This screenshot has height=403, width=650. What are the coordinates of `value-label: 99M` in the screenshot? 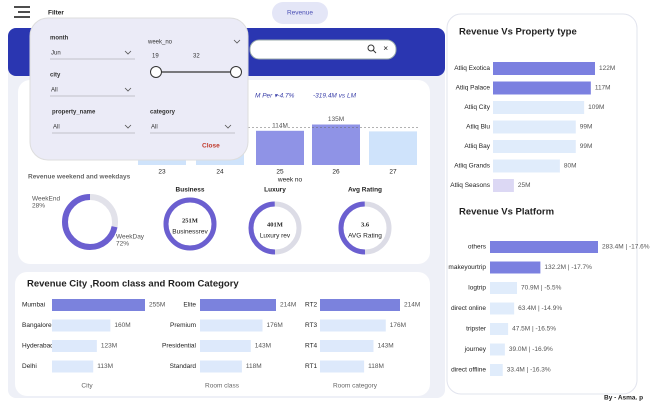 It's located at (586, 146).